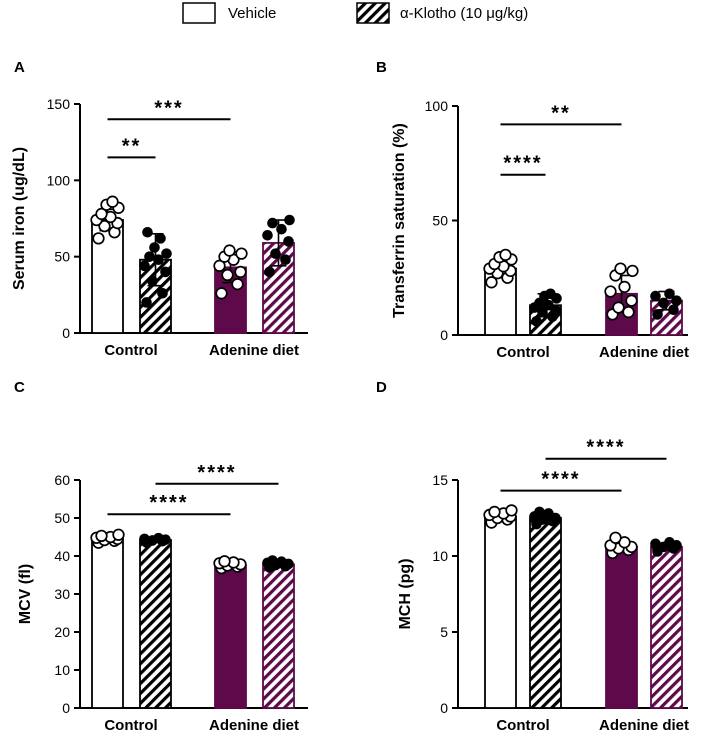  I want to click on y-axis-label: Serum iron (ug/dL), so click(19, 218).